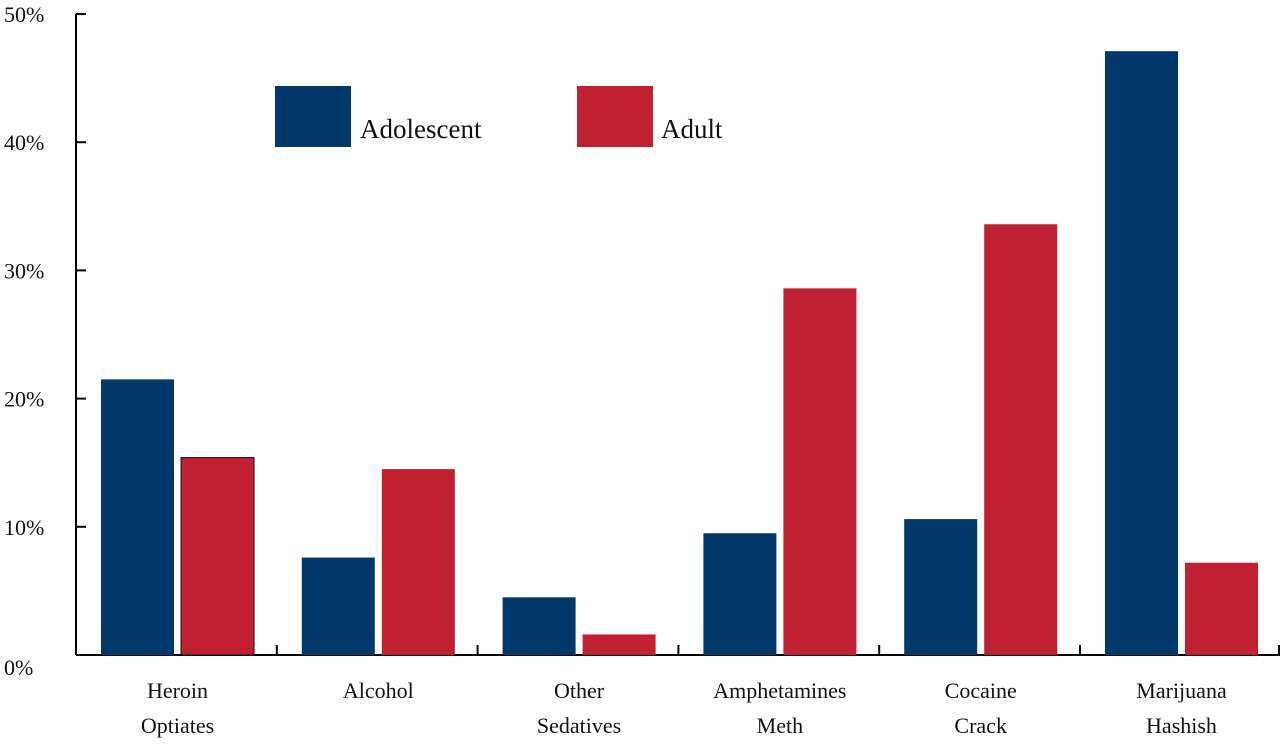  Describe the element at coordinates (779, 708) in the screenshot. I see `x-tick-label: Amphetamines Meth` at that location.